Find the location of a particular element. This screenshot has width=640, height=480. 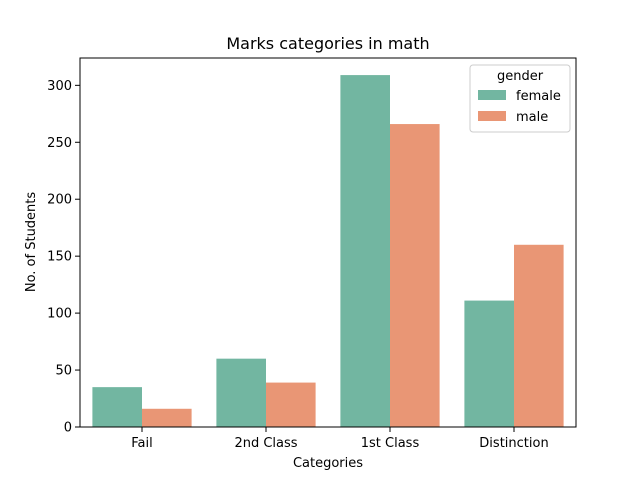

bar-distinction-male is located at coordinates (539, 335).